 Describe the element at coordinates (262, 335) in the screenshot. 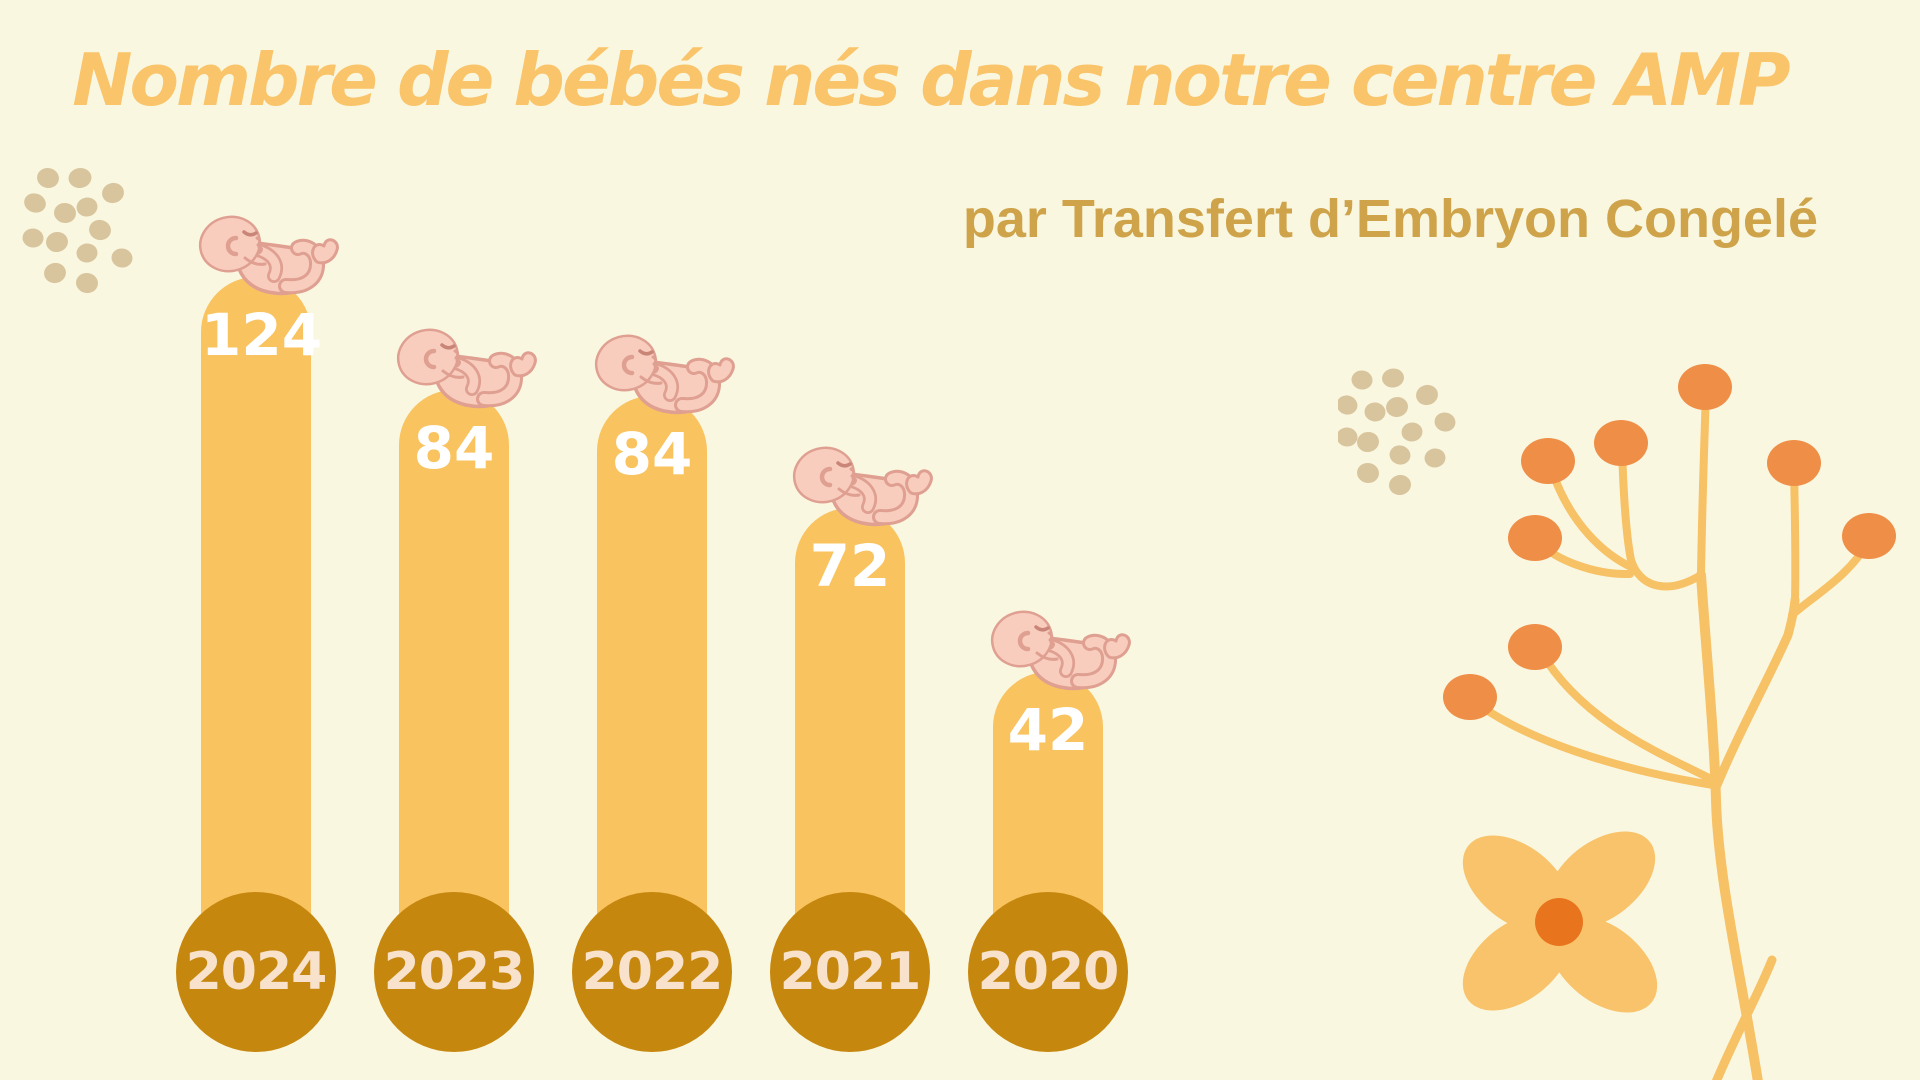

I see `bar-value-2024: 124` at that location.